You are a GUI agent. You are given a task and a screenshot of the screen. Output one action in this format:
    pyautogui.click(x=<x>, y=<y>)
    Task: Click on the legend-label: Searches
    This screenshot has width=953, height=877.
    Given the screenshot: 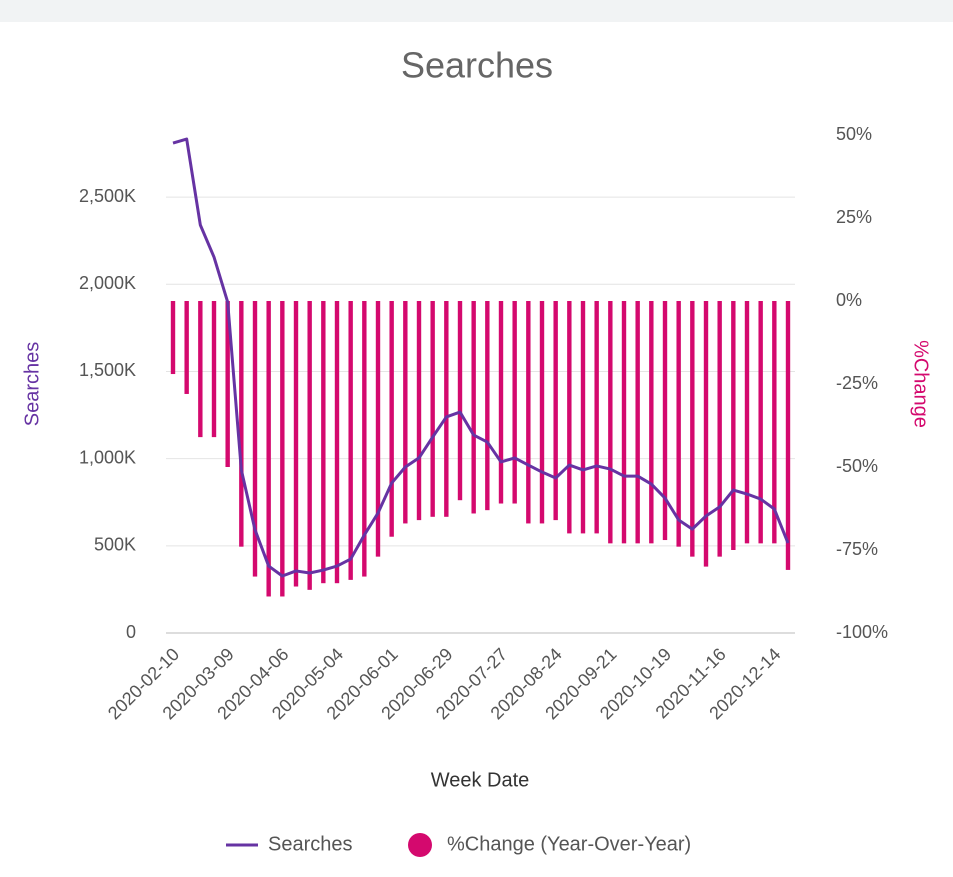 What is the action you would take?
    pyautogui.click(x=310, y=844)
    